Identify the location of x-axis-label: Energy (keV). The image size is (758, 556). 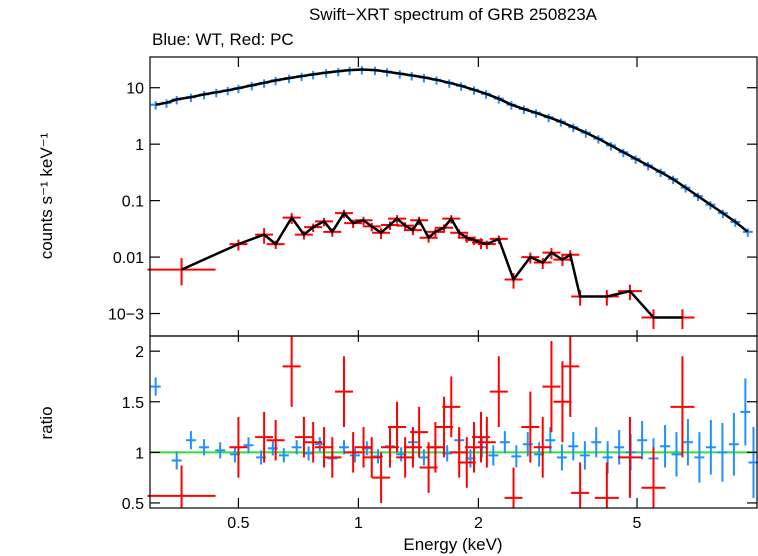
(452, 544).